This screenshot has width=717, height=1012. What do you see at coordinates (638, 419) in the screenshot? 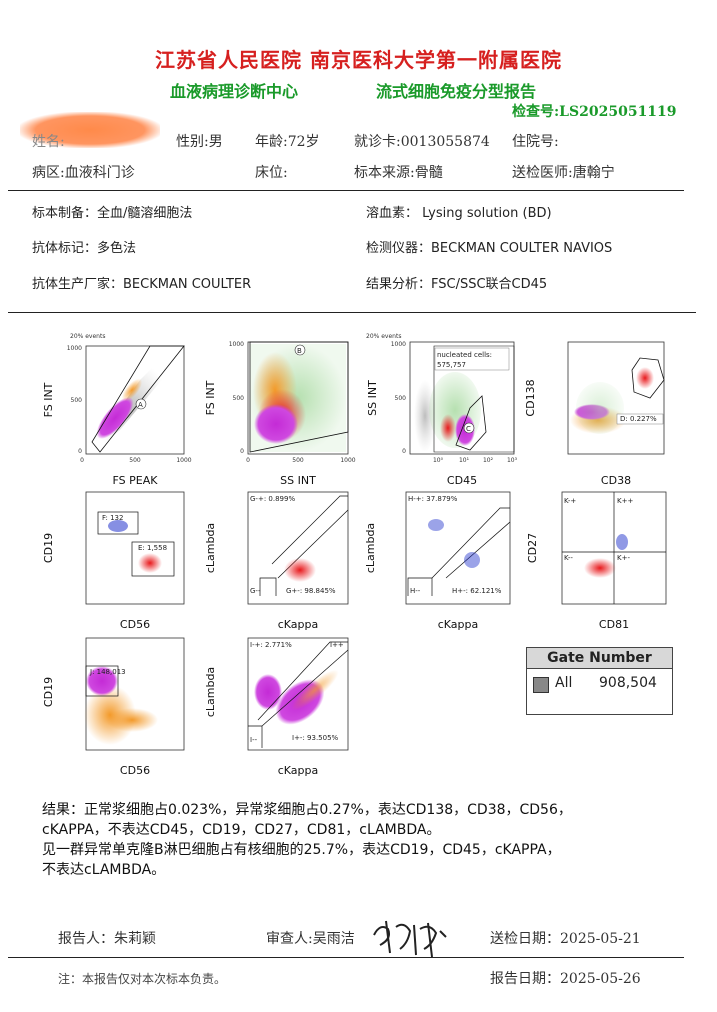
I see `gate-d-label: D: 0.227%` at bounding box center [638, 419].